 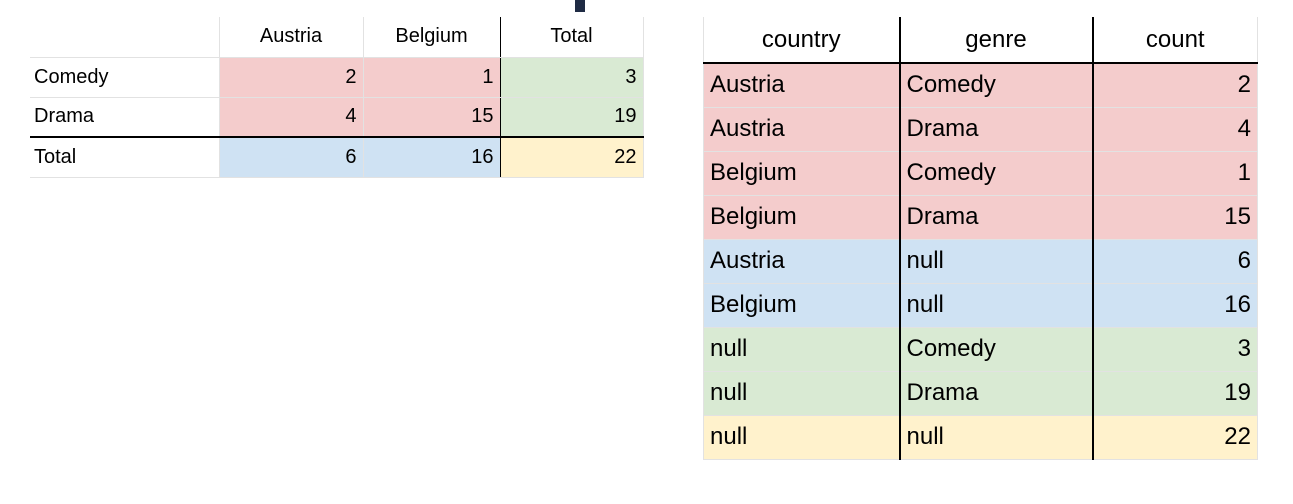 I want to click on flat-table-row: Austria Comedy 2, so click(x=980, y=85).